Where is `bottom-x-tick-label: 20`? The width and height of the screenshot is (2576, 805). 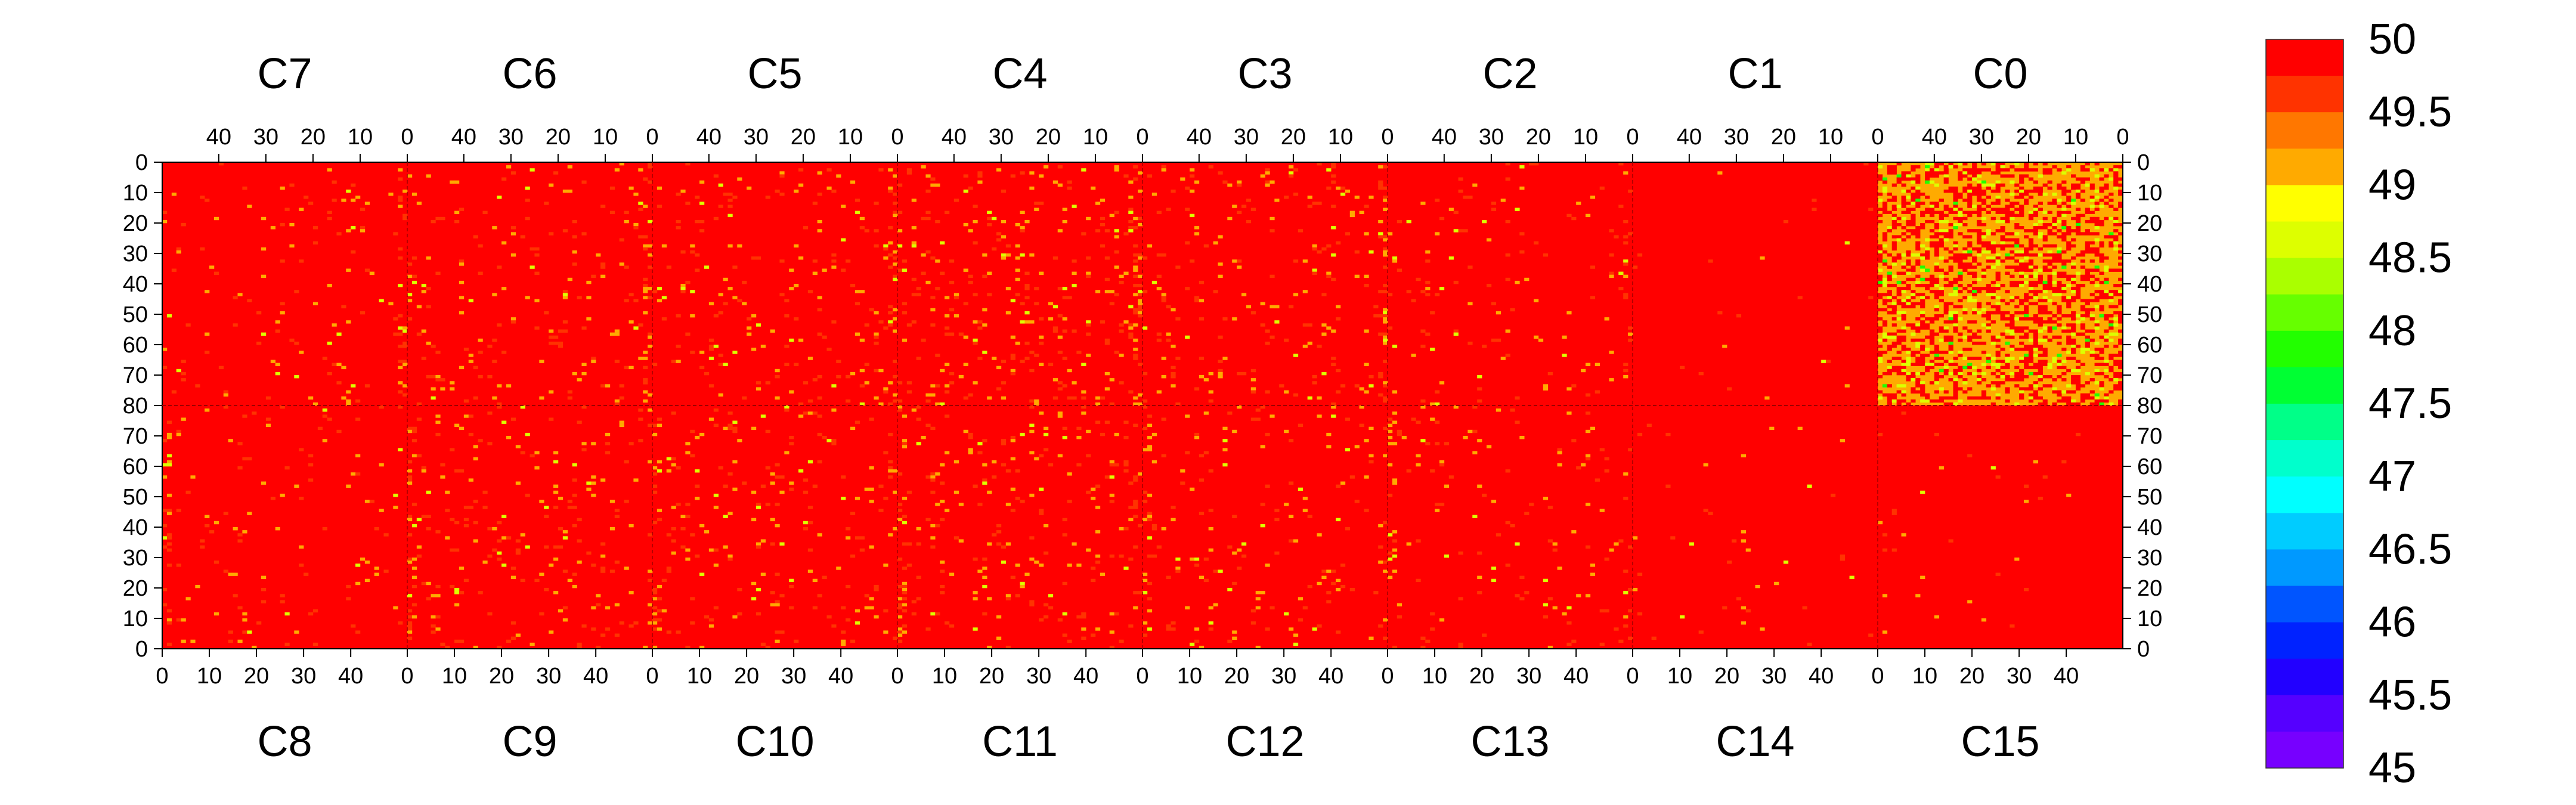
bottom-x-tick-label: 20 is located at coordinates (991, 677).